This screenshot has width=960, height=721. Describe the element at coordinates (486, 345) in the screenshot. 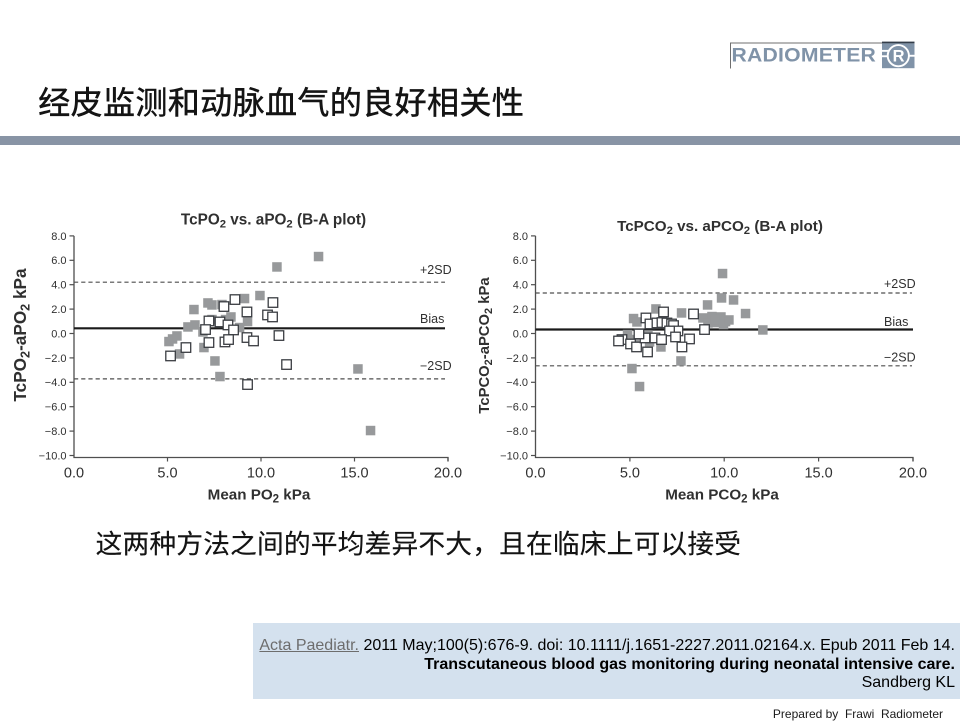

I see `svg-text: TcPCO2-aPCO2 kPa` at that location.